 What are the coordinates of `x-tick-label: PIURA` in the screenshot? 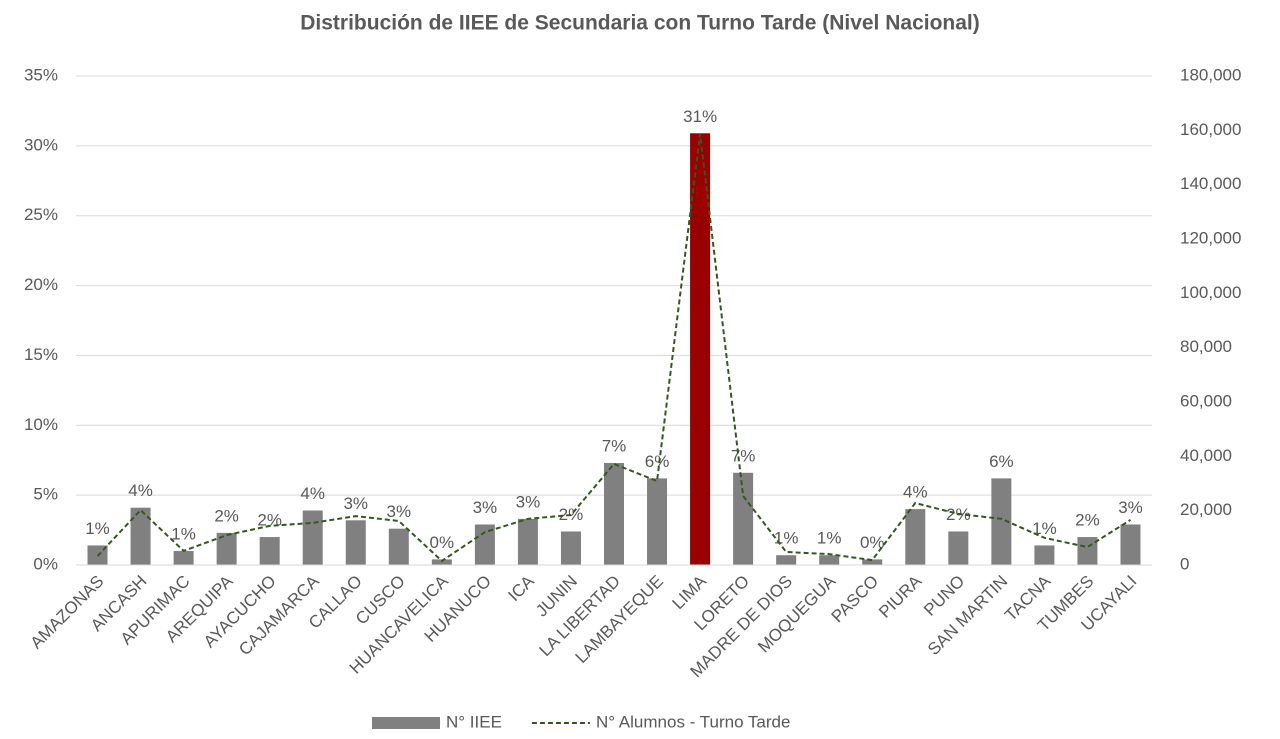 It's located at (900, 596).